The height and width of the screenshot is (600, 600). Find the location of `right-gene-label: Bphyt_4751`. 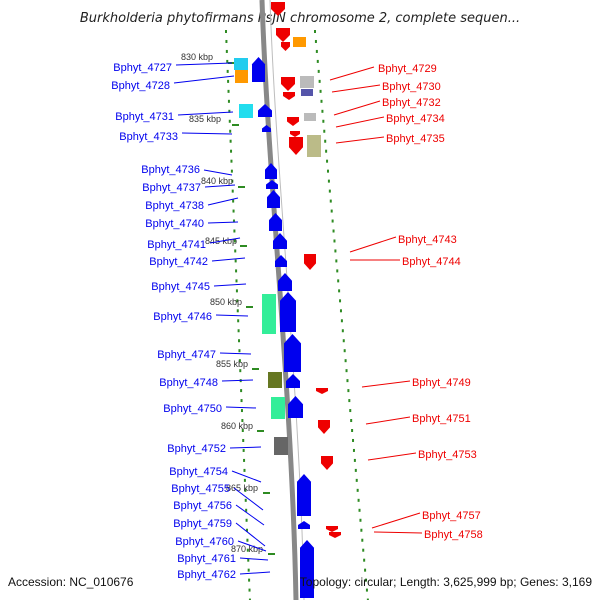

right-gene-label: Bphyt_4751 is located at coordinates (418, 419).